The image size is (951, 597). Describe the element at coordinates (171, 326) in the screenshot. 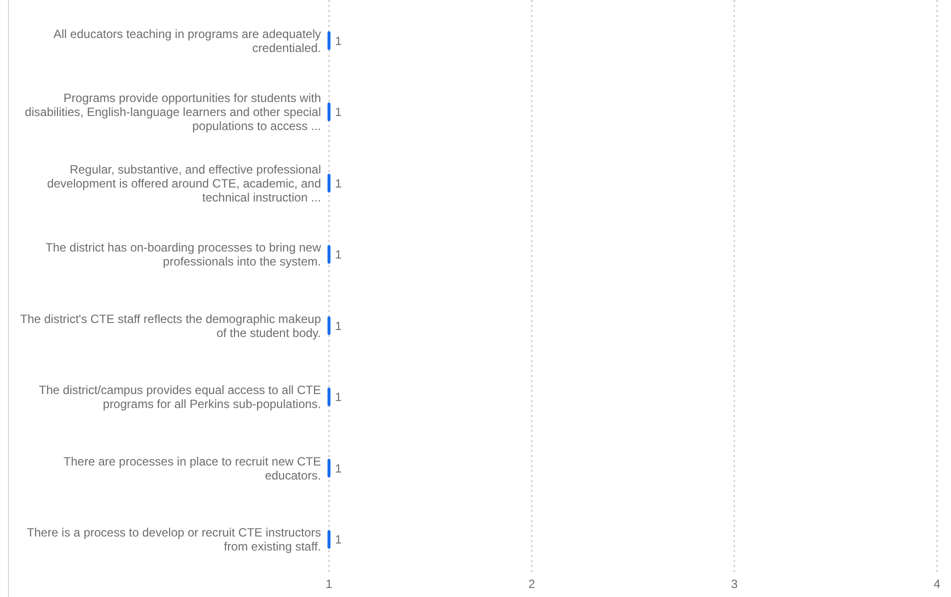

I see `y-tick-label: The district's CTE staff reflects the demographic makeup of the student body.` at that location.